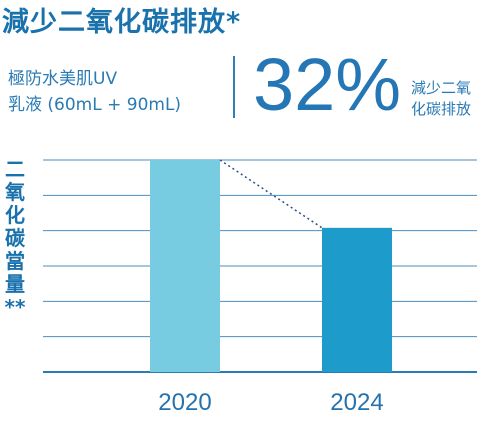 Image resolution: width=482 pixels, height=432 pixels. Describe the element at coordinates (356, 402) in the screenshot. I see `x-tick-label-2024: 2024` at that location.